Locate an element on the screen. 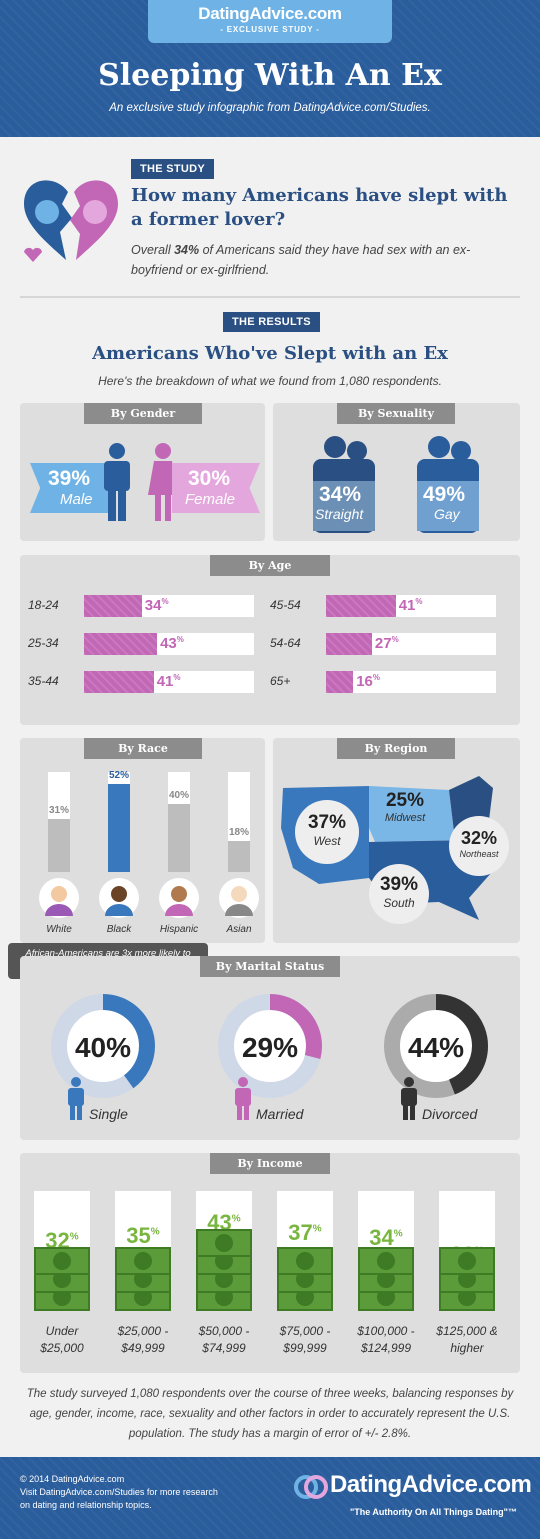 This screenshot has height=1539, width=540. age-row-label: 18-24 is located at coordinates (43, 605).